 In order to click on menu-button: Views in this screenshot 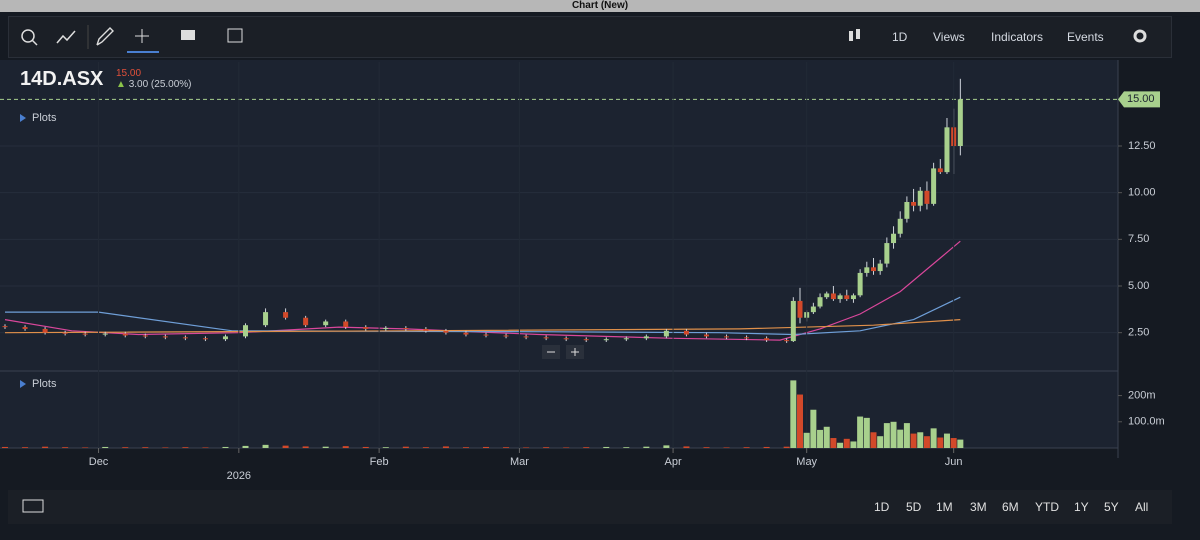, I will do `click(949, 37)`.